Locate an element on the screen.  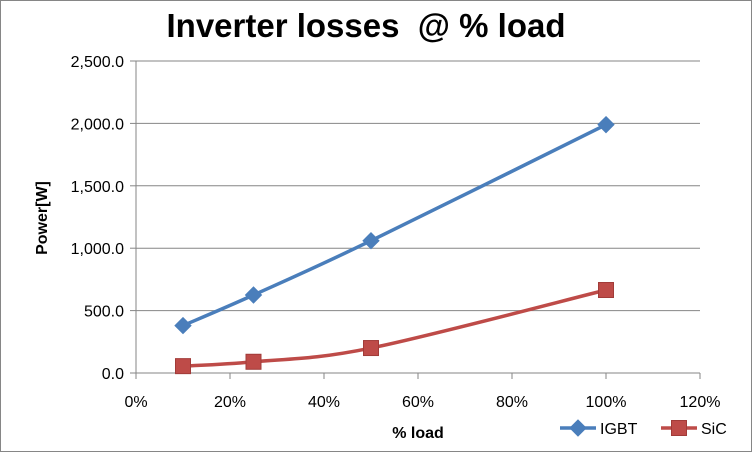
x-tick-label: 40% is located at coordinates (324, 402).